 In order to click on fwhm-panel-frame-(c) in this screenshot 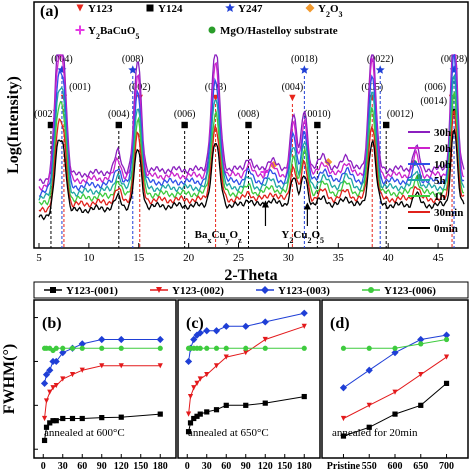, I will do `click(249, 379)`.